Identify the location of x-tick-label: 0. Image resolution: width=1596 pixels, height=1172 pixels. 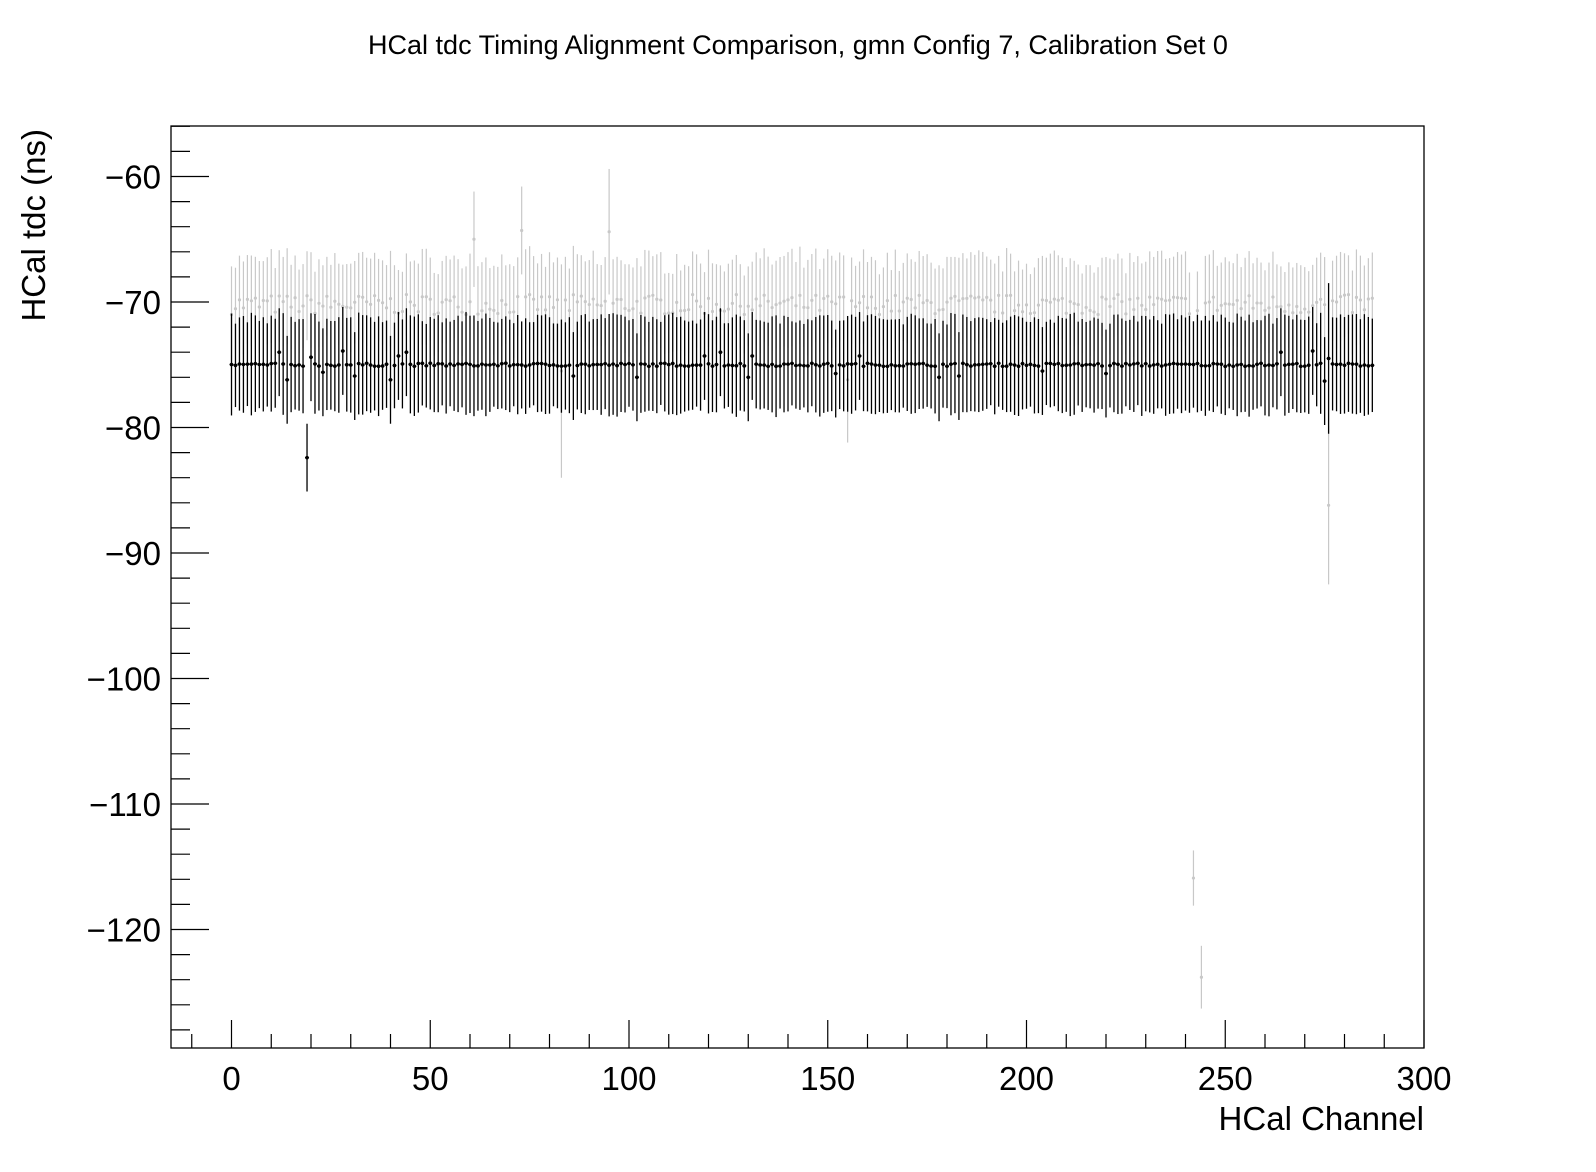
(231, 1078).